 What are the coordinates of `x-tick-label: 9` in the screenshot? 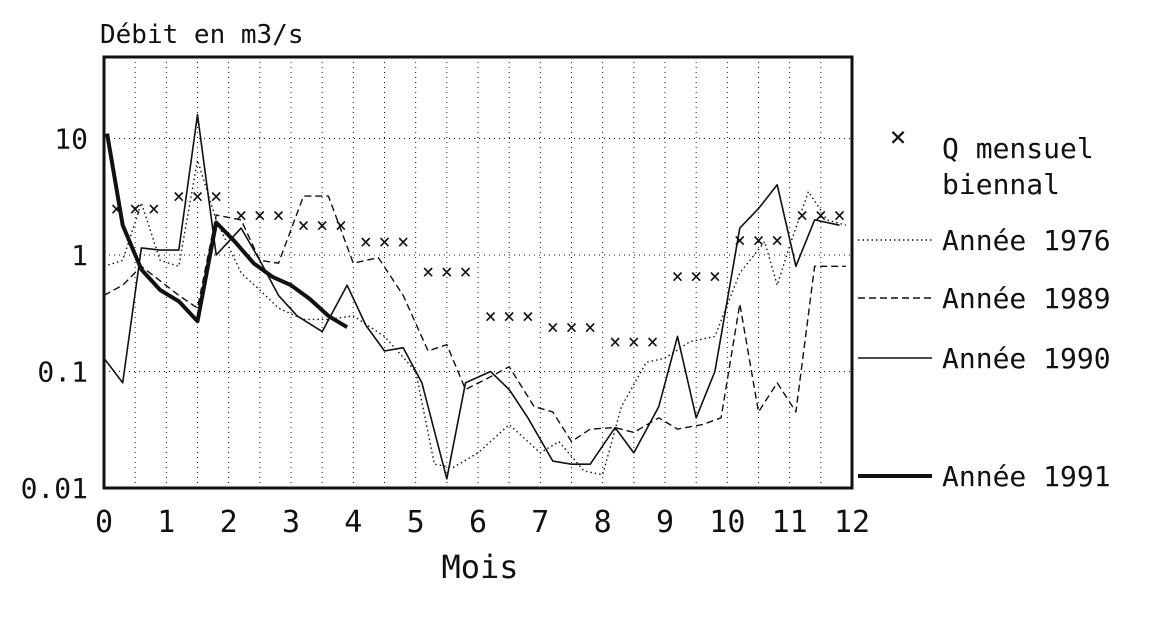 It's located at (665, 522).